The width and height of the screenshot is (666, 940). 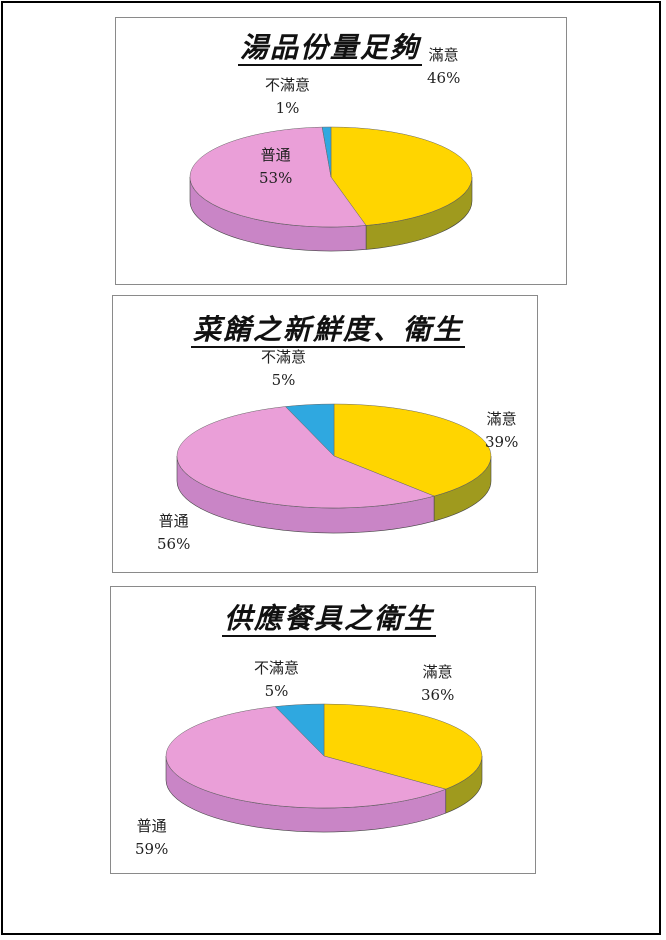 What do you see at coordinates (330, 49) in the screenshot?
I see `chart-title: 湯品份量足夠` at bounding box center [330, 49].